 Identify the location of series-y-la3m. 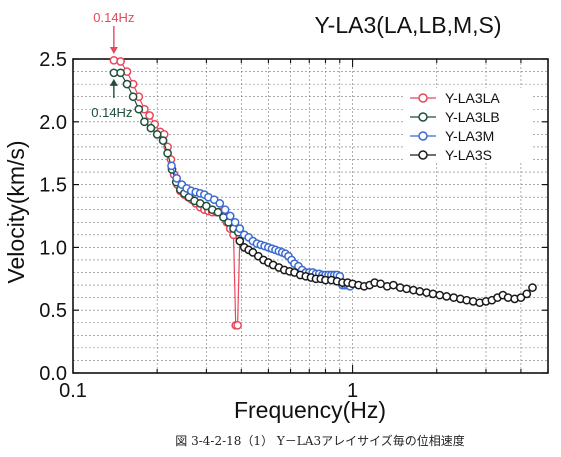
(261, 226).